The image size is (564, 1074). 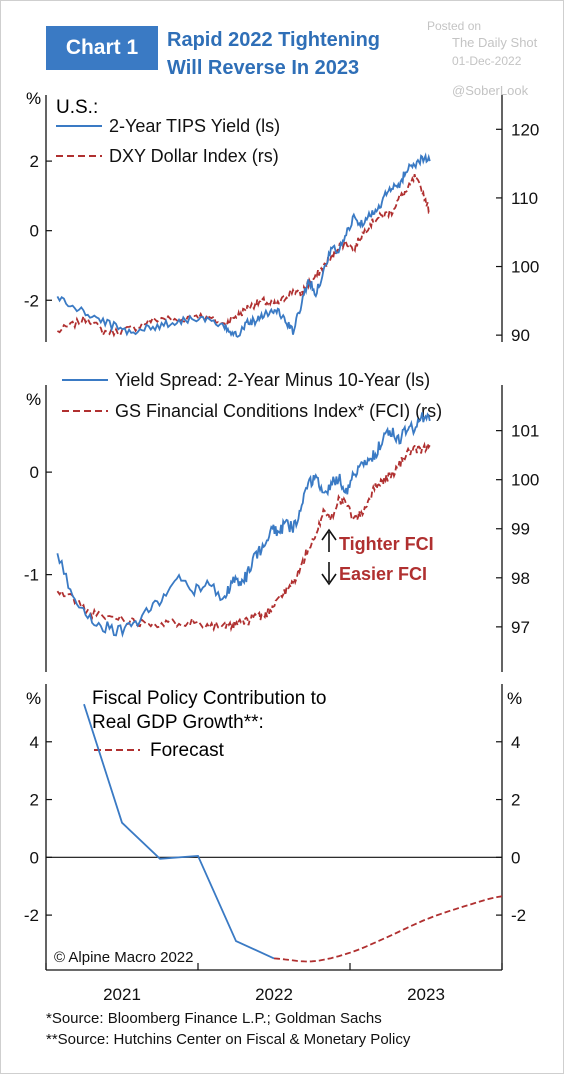 I want to click on panel3-left-unit: %, so click(x=33, y=698).